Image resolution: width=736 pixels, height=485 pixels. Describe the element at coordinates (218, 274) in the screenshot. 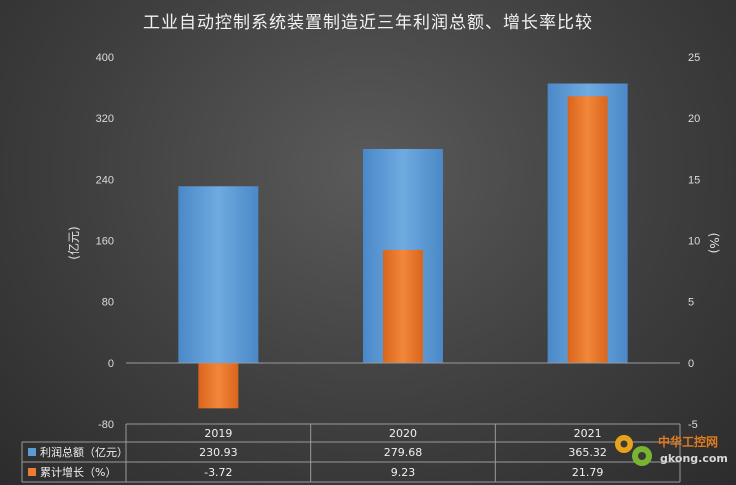

I see `bar-profit-2019` at that location.